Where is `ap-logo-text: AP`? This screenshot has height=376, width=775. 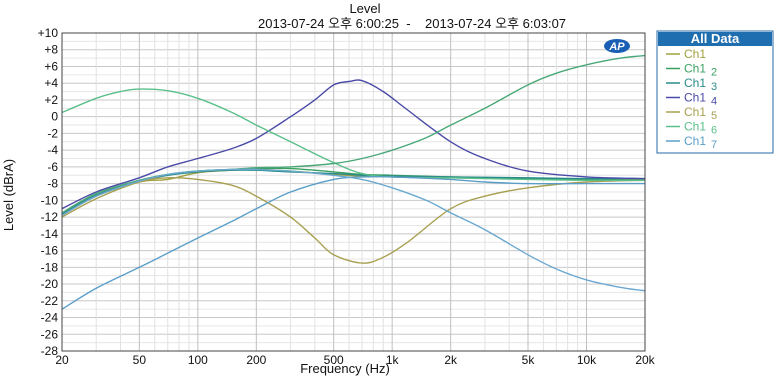
ap-logo-text: AP is located at coordinates (616, 47).